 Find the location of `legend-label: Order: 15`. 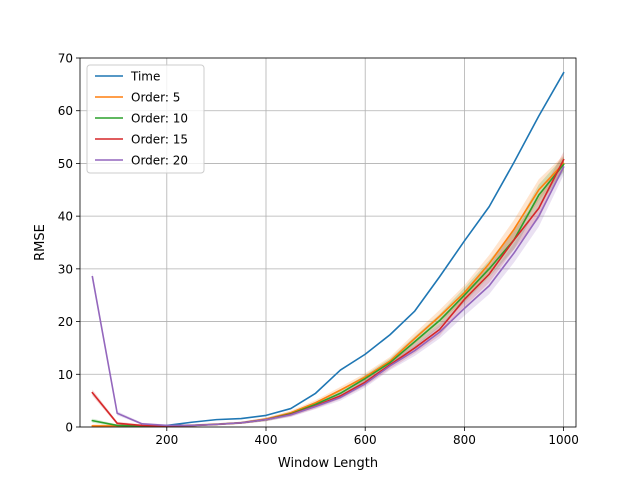

legend-label: Order: 15 is located at coordinates (159, 140).